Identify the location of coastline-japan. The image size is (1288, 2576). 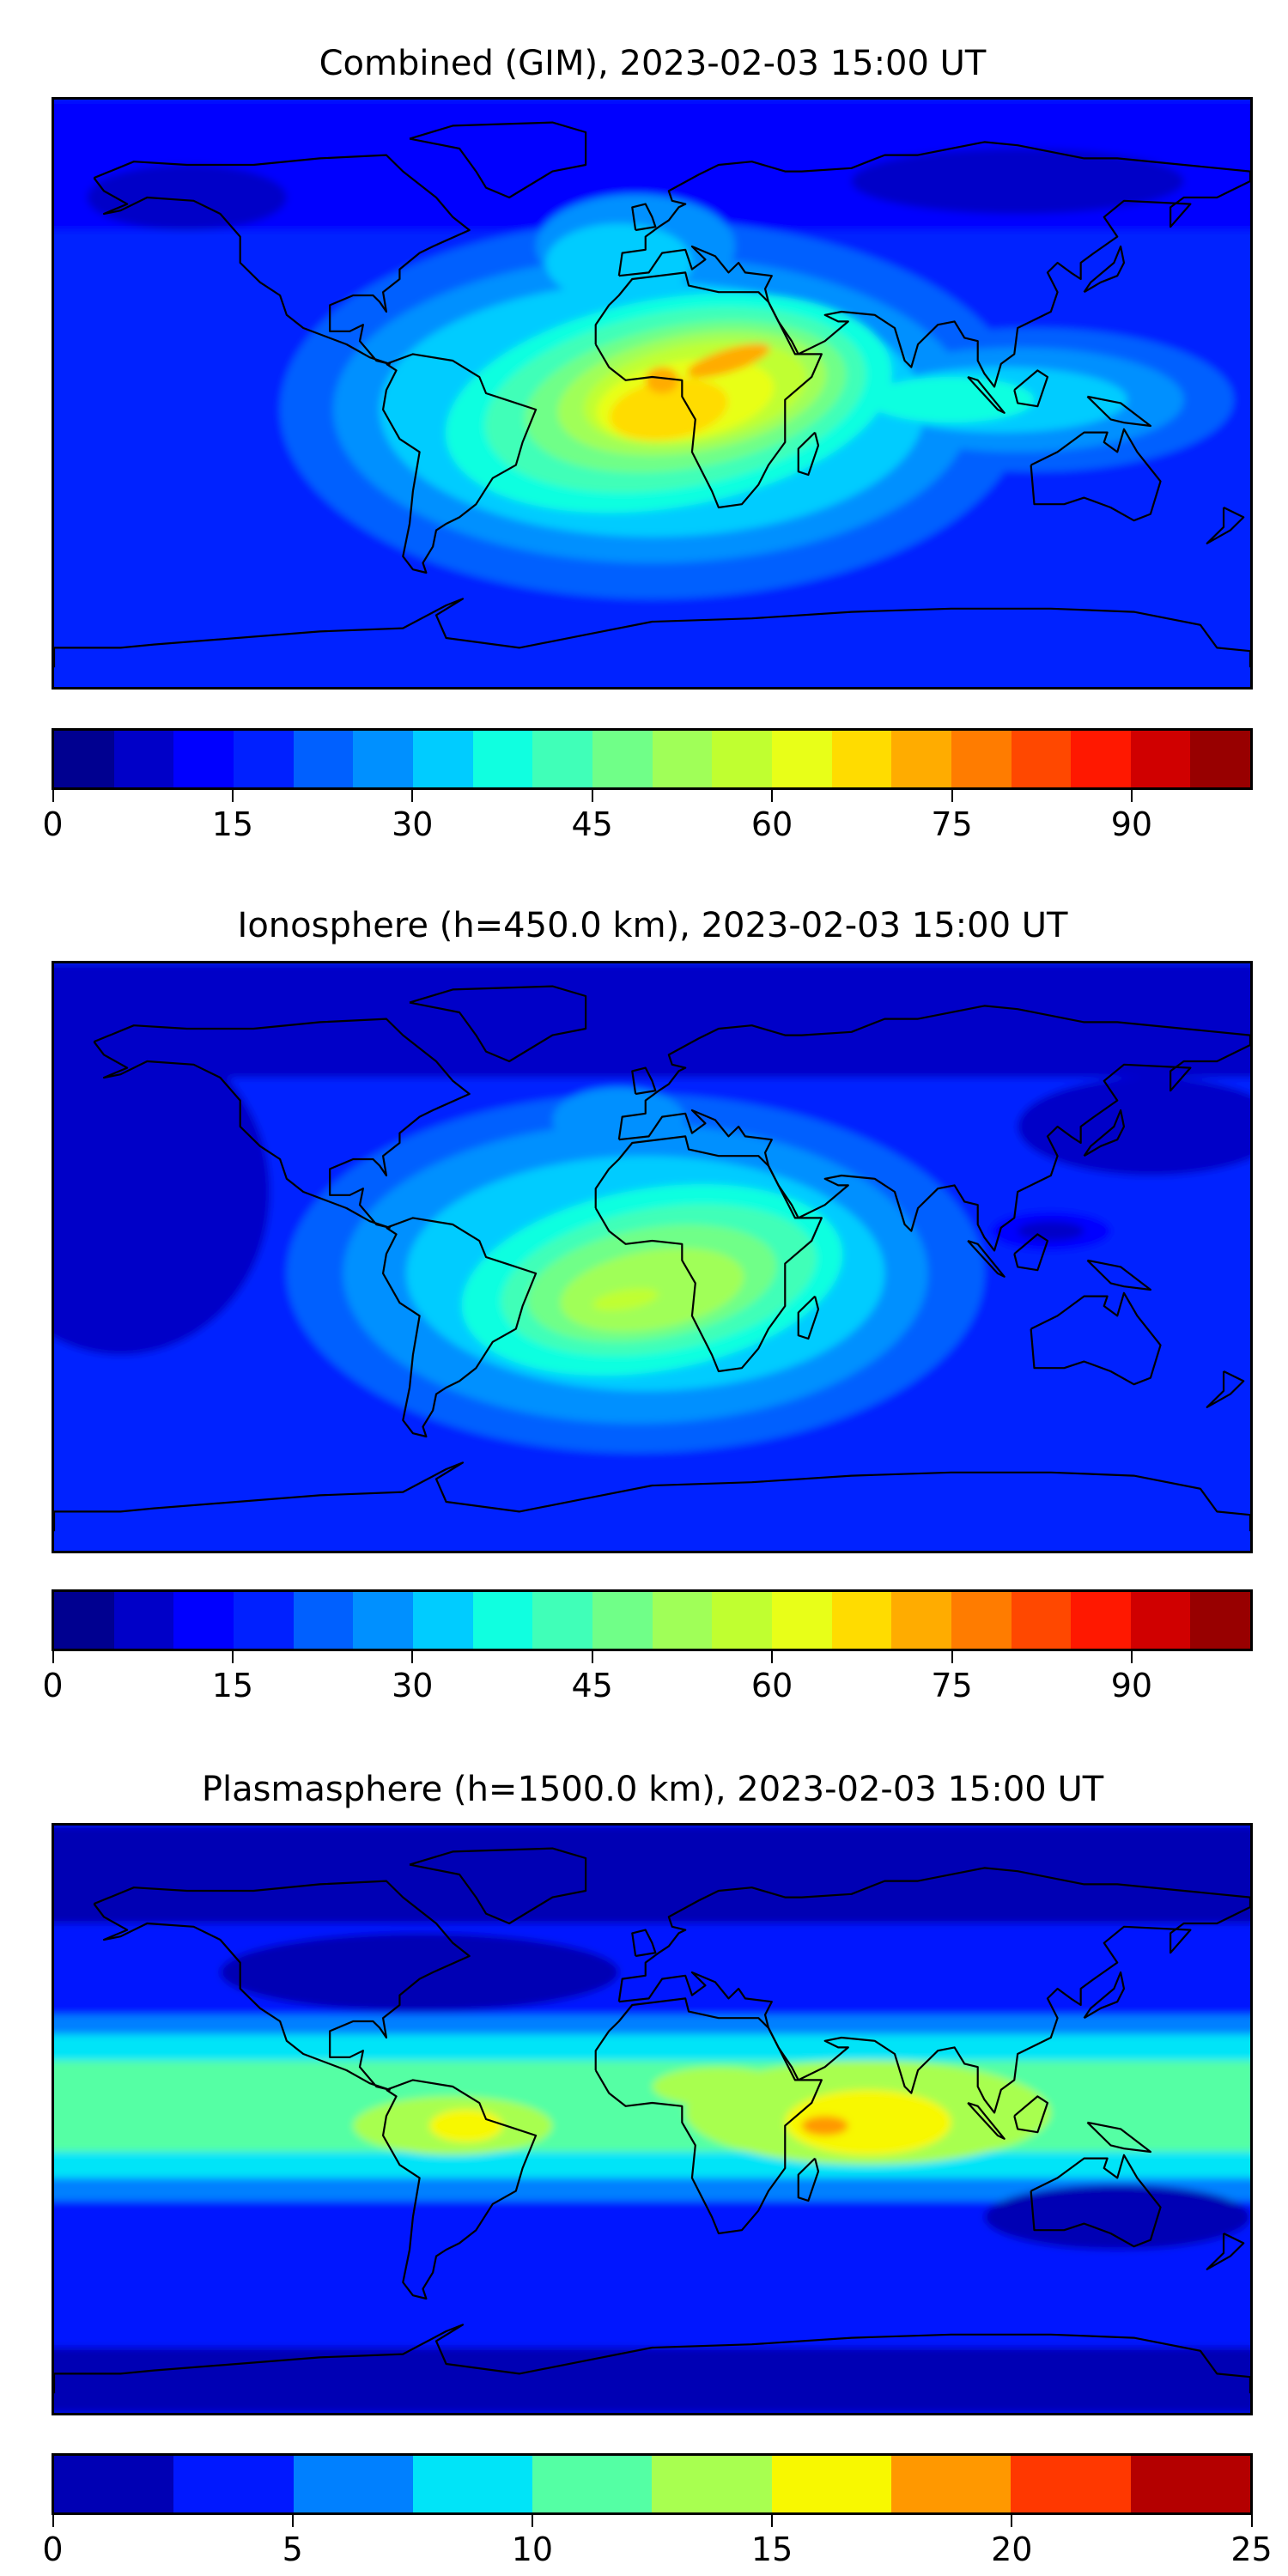
(1104, 1995).